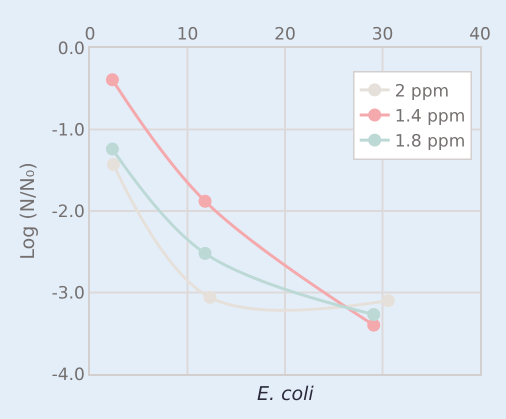 The height and width of the screenshot is (419, 506). I want to click on x-tick-label: 10, so click(187, 34).